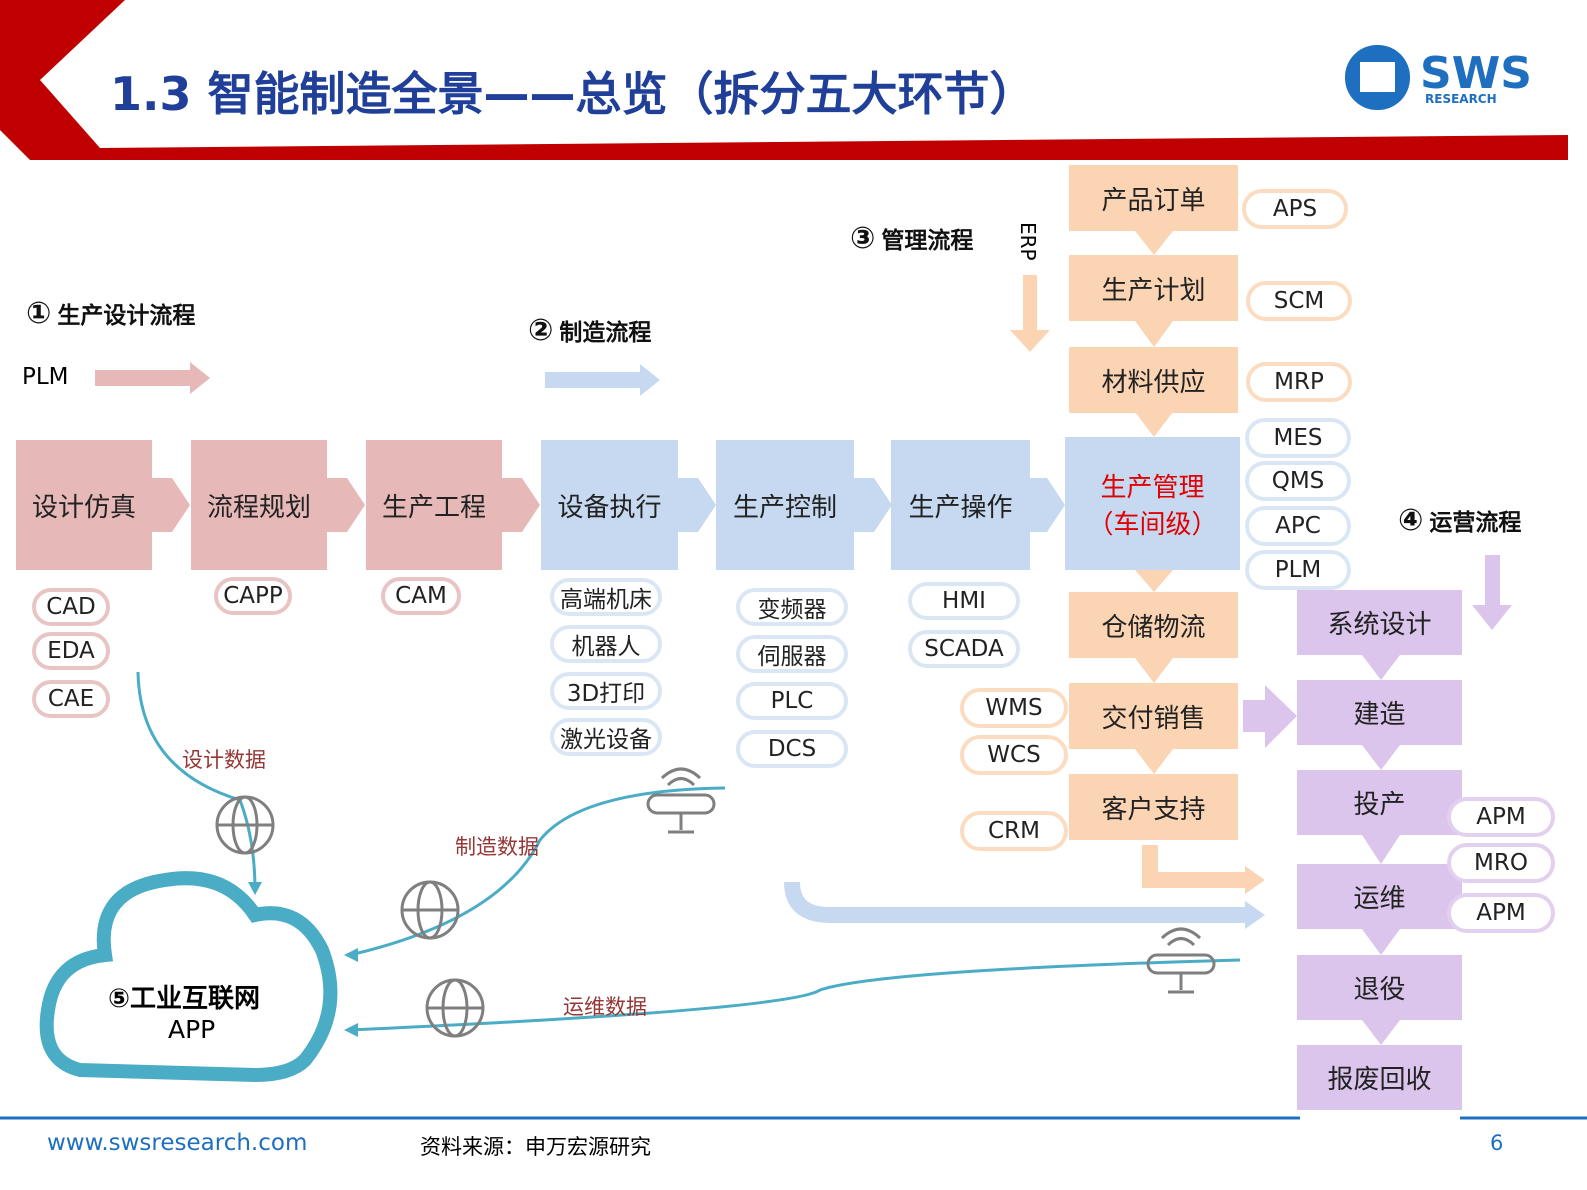 The image size is (1587, 1190). Describe the element at coordinates (1379, 1077) in the screenshot. I see `operations-box: 报废回收` at that location.